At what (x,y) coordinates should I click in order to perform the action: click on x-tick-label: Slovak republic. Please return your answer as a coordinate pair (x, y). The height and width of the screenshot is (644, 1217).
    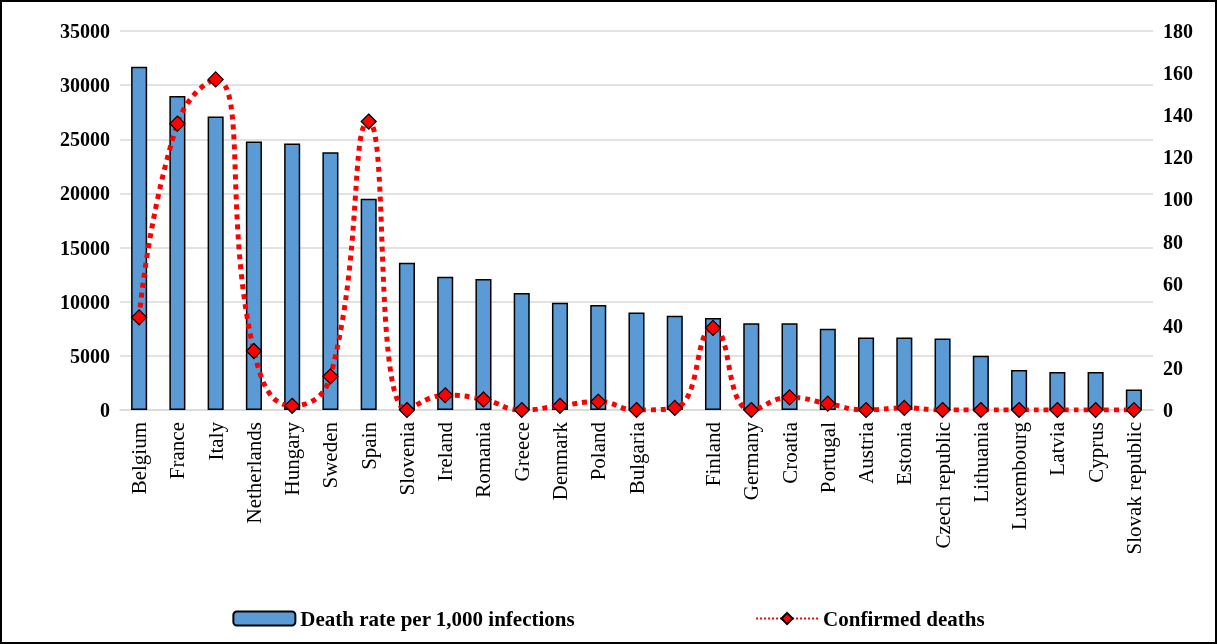
    Looking at the image, I should click on (1133, 488).